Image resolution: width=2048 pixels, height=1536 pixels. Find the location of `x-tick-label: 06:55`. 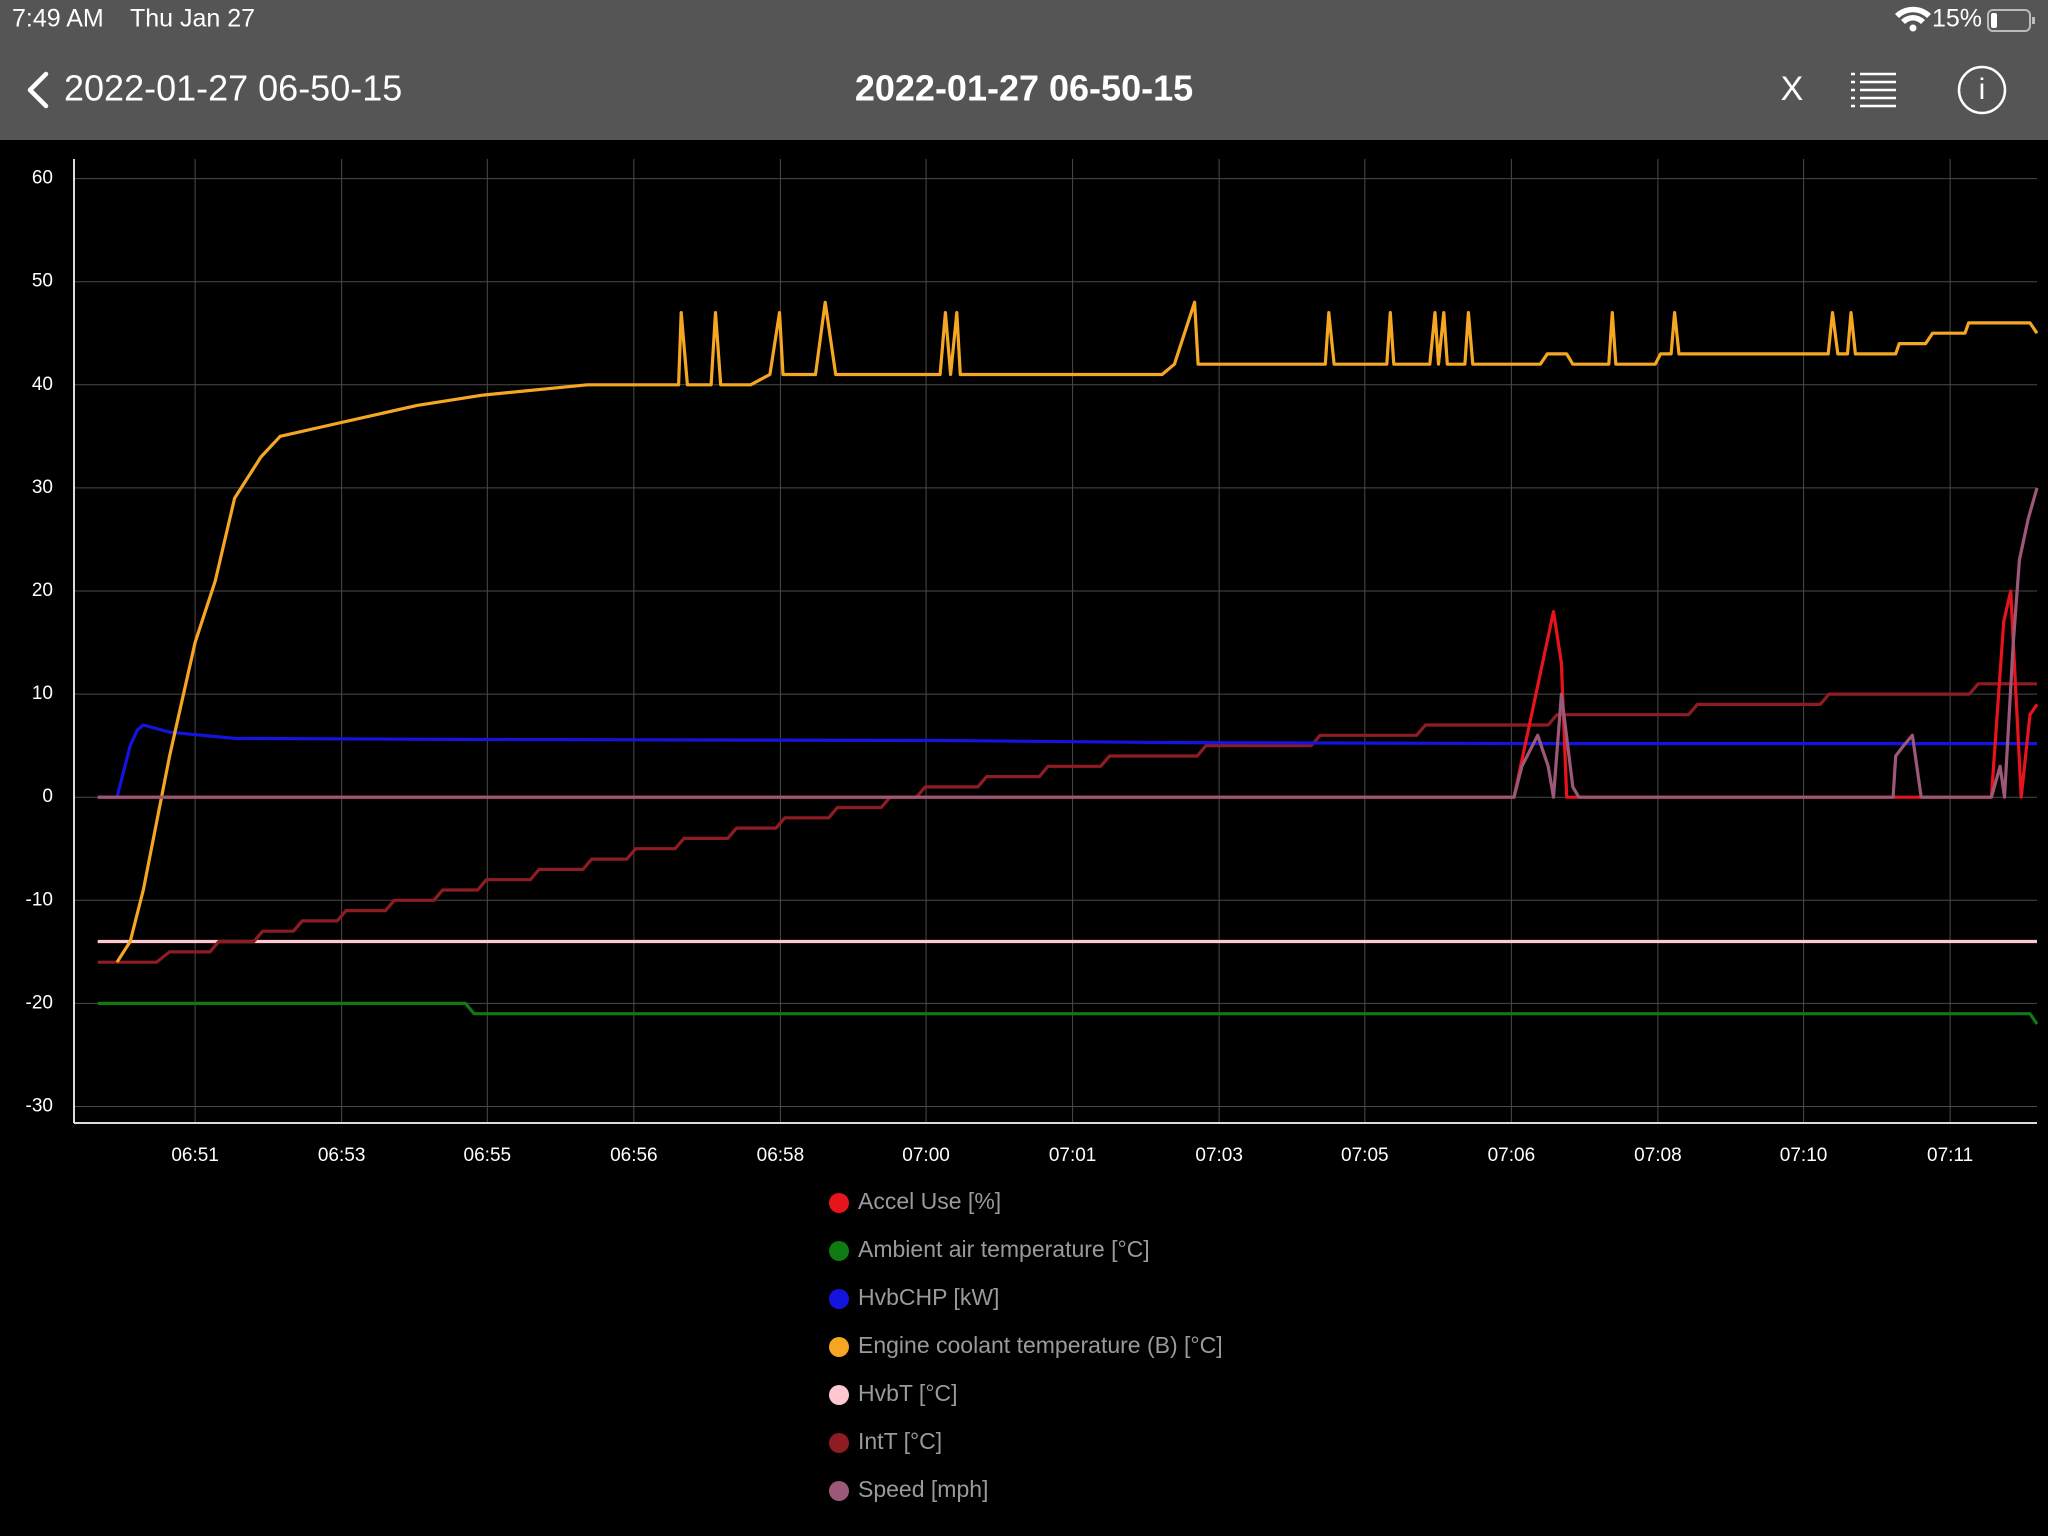

x-tick-label: 06:55 is located at coordinates (488, 1155).